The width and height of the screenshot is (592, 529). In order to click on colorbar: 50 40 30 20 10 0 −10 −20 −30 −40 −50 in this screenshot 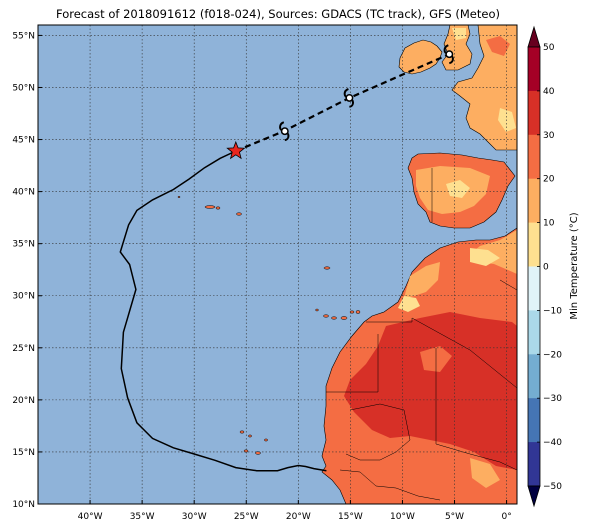, I will do `click(544, 266)`.